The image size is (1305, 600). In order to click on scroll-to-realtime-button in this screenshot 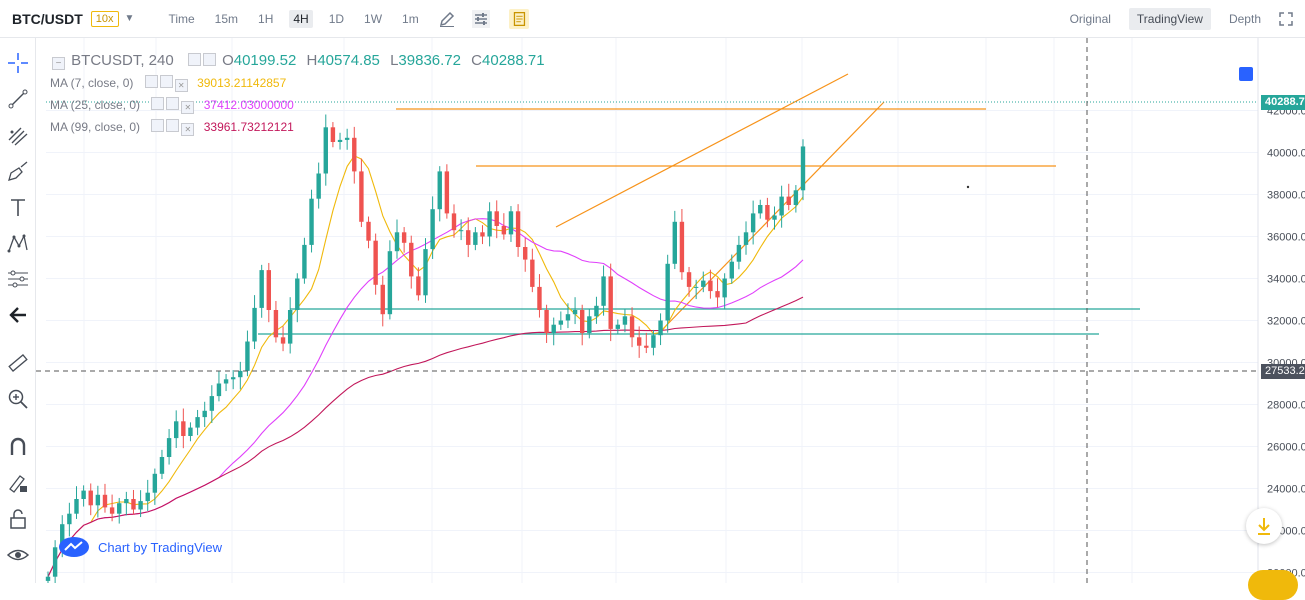, I will do `click(1264, 526)`.